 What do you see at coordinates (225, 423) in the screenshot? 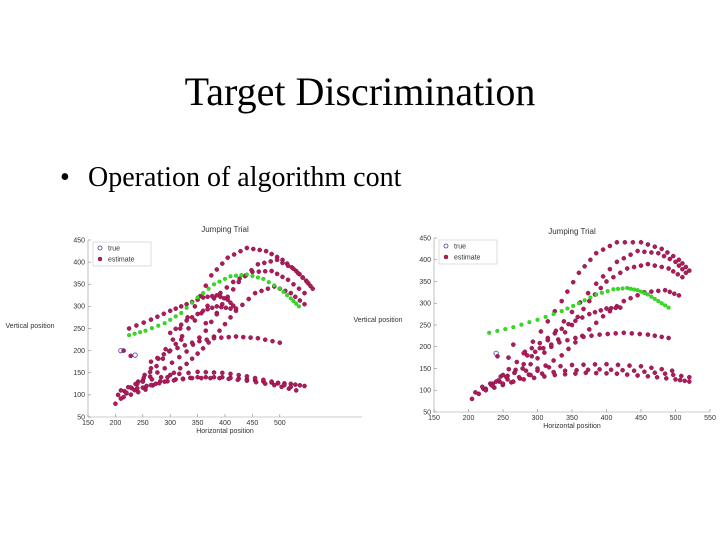
I see `x-tick-label: 400` at bounding box center [225, 423].